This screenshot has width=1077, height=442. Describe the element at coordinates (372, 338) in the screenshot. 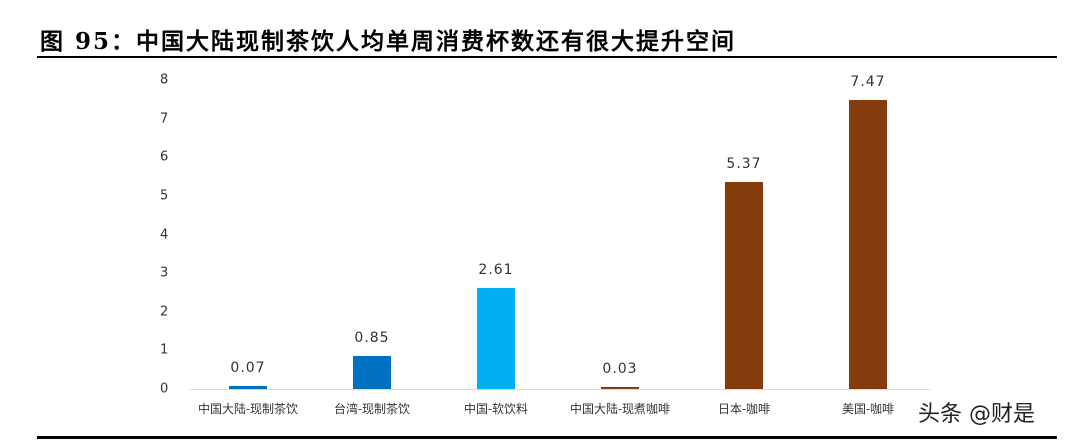

I see `data-label: 0.85` at that location.